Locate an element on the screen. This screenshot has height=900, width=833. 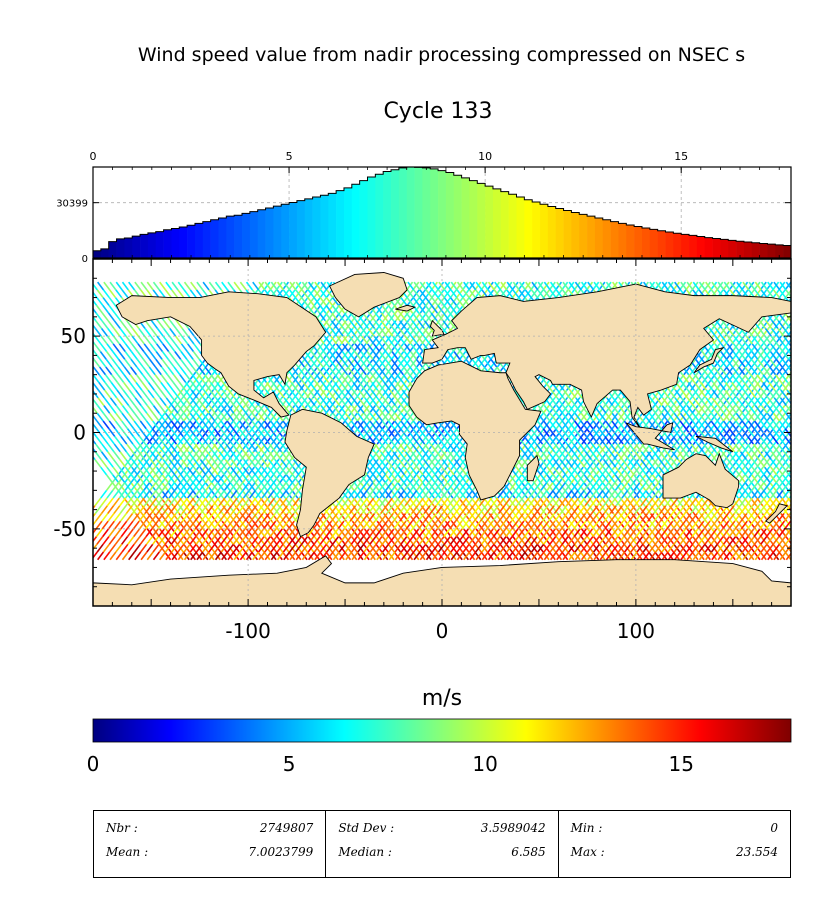
hist-tick-label-y: 0 is located at coordinates (85, 259).